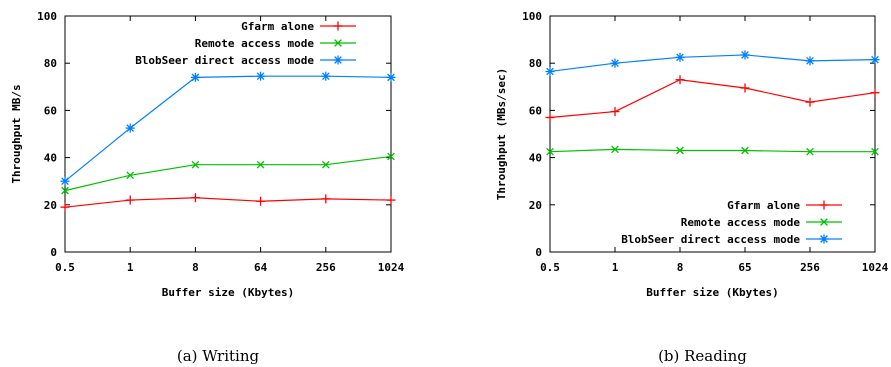 This screenshot has width=891, height=367. What do you see at coordinates (744, 267) in the screenshot?
I see `x-tick-label: 65` at bounding box center [744, 267].